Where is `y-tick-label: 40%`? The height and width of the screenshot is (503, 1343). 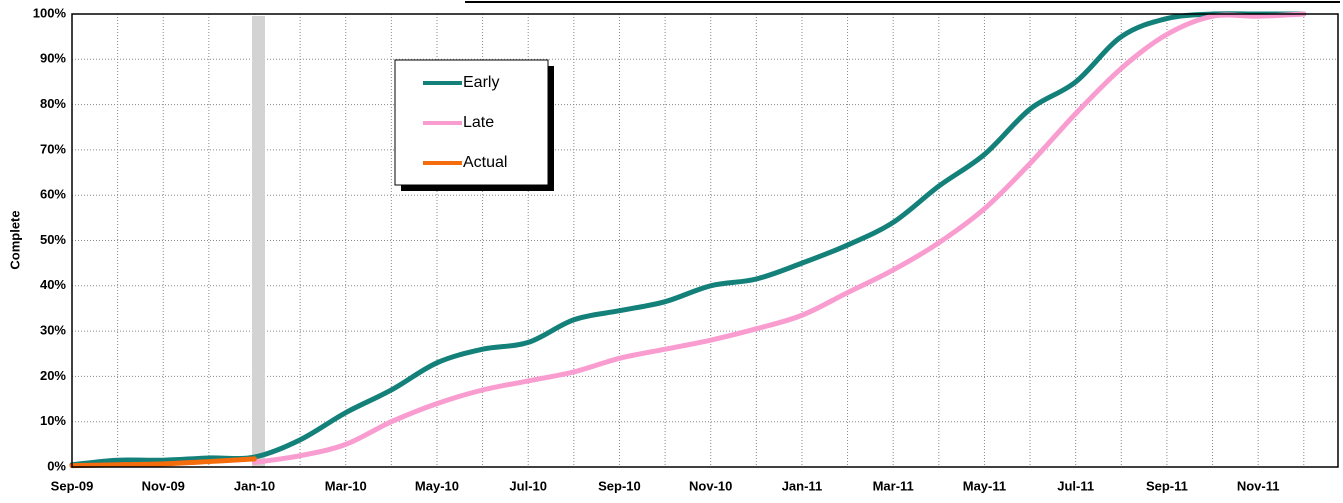
y-tick-label: 40% is located at coordinates (53, 284).